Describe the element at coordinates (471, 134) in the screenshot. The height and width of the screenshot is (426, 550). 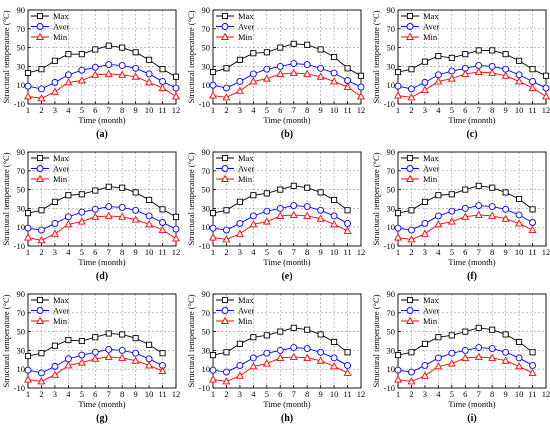
I see `panel-caption: (c)` at that location.